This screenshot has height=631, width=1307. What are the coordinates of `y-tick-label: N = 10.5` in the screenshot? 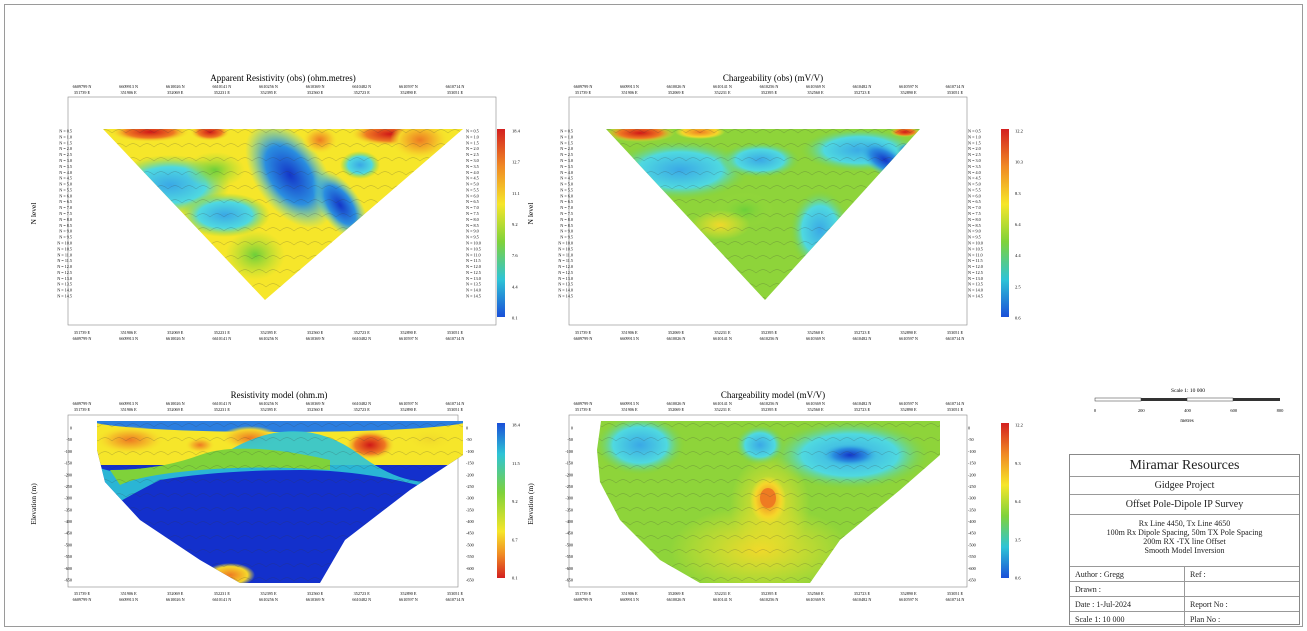 It's located at (473, 248).